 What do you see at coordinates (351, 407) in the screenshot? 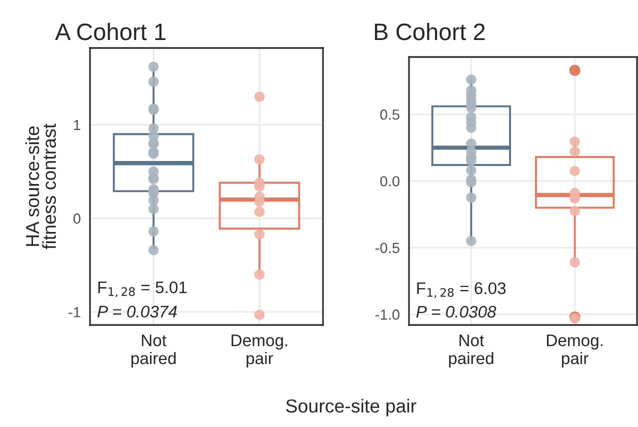
I see `x-axis-title: Source-site pair` at bounding box center [351, 407].